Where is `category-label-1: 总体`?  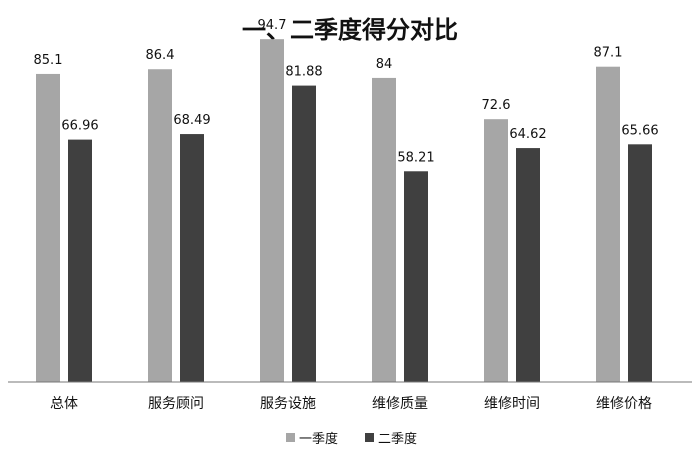 category-label-1: 总体 is located at coordinates (64, 404).